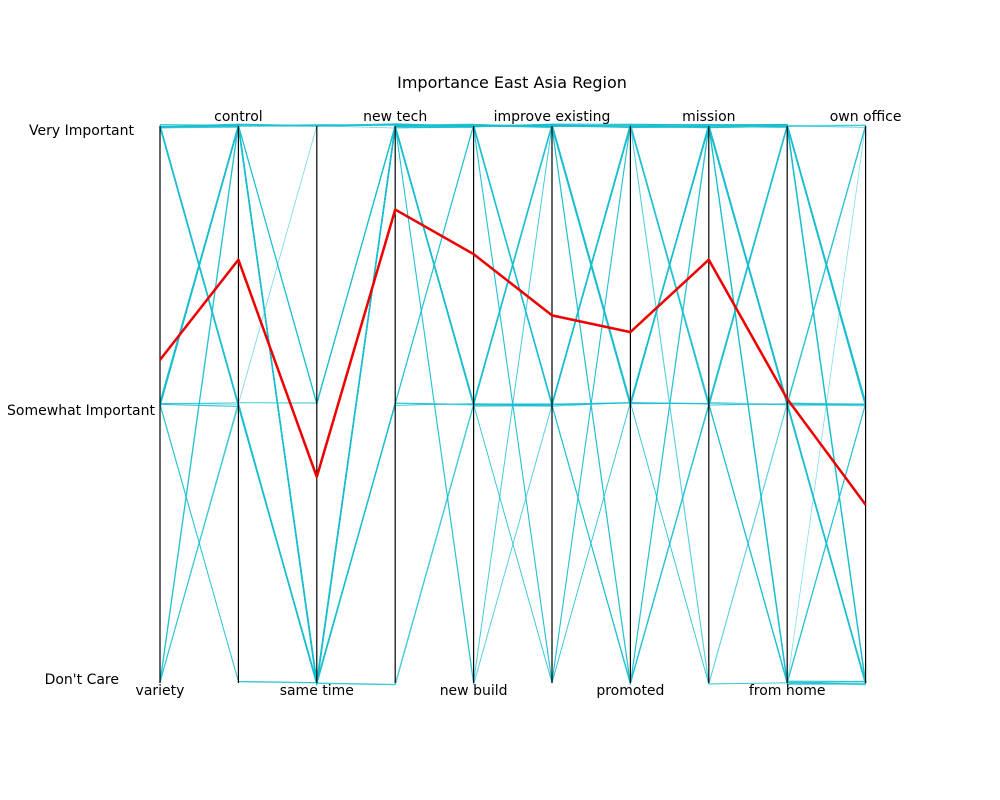  What do you see at coordinates (395, 117) in the screenshot?
I see `axis-label-new-tech: new tech` at bounding box center [395, 117].